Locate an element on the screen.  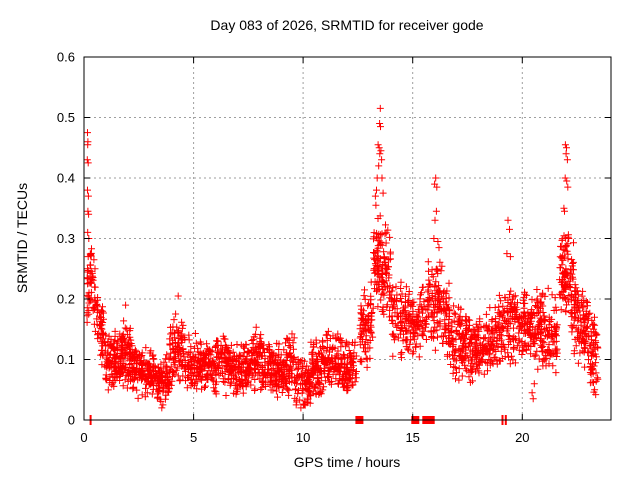
x-tick-label: 15 is located at coordinates (412, 437).